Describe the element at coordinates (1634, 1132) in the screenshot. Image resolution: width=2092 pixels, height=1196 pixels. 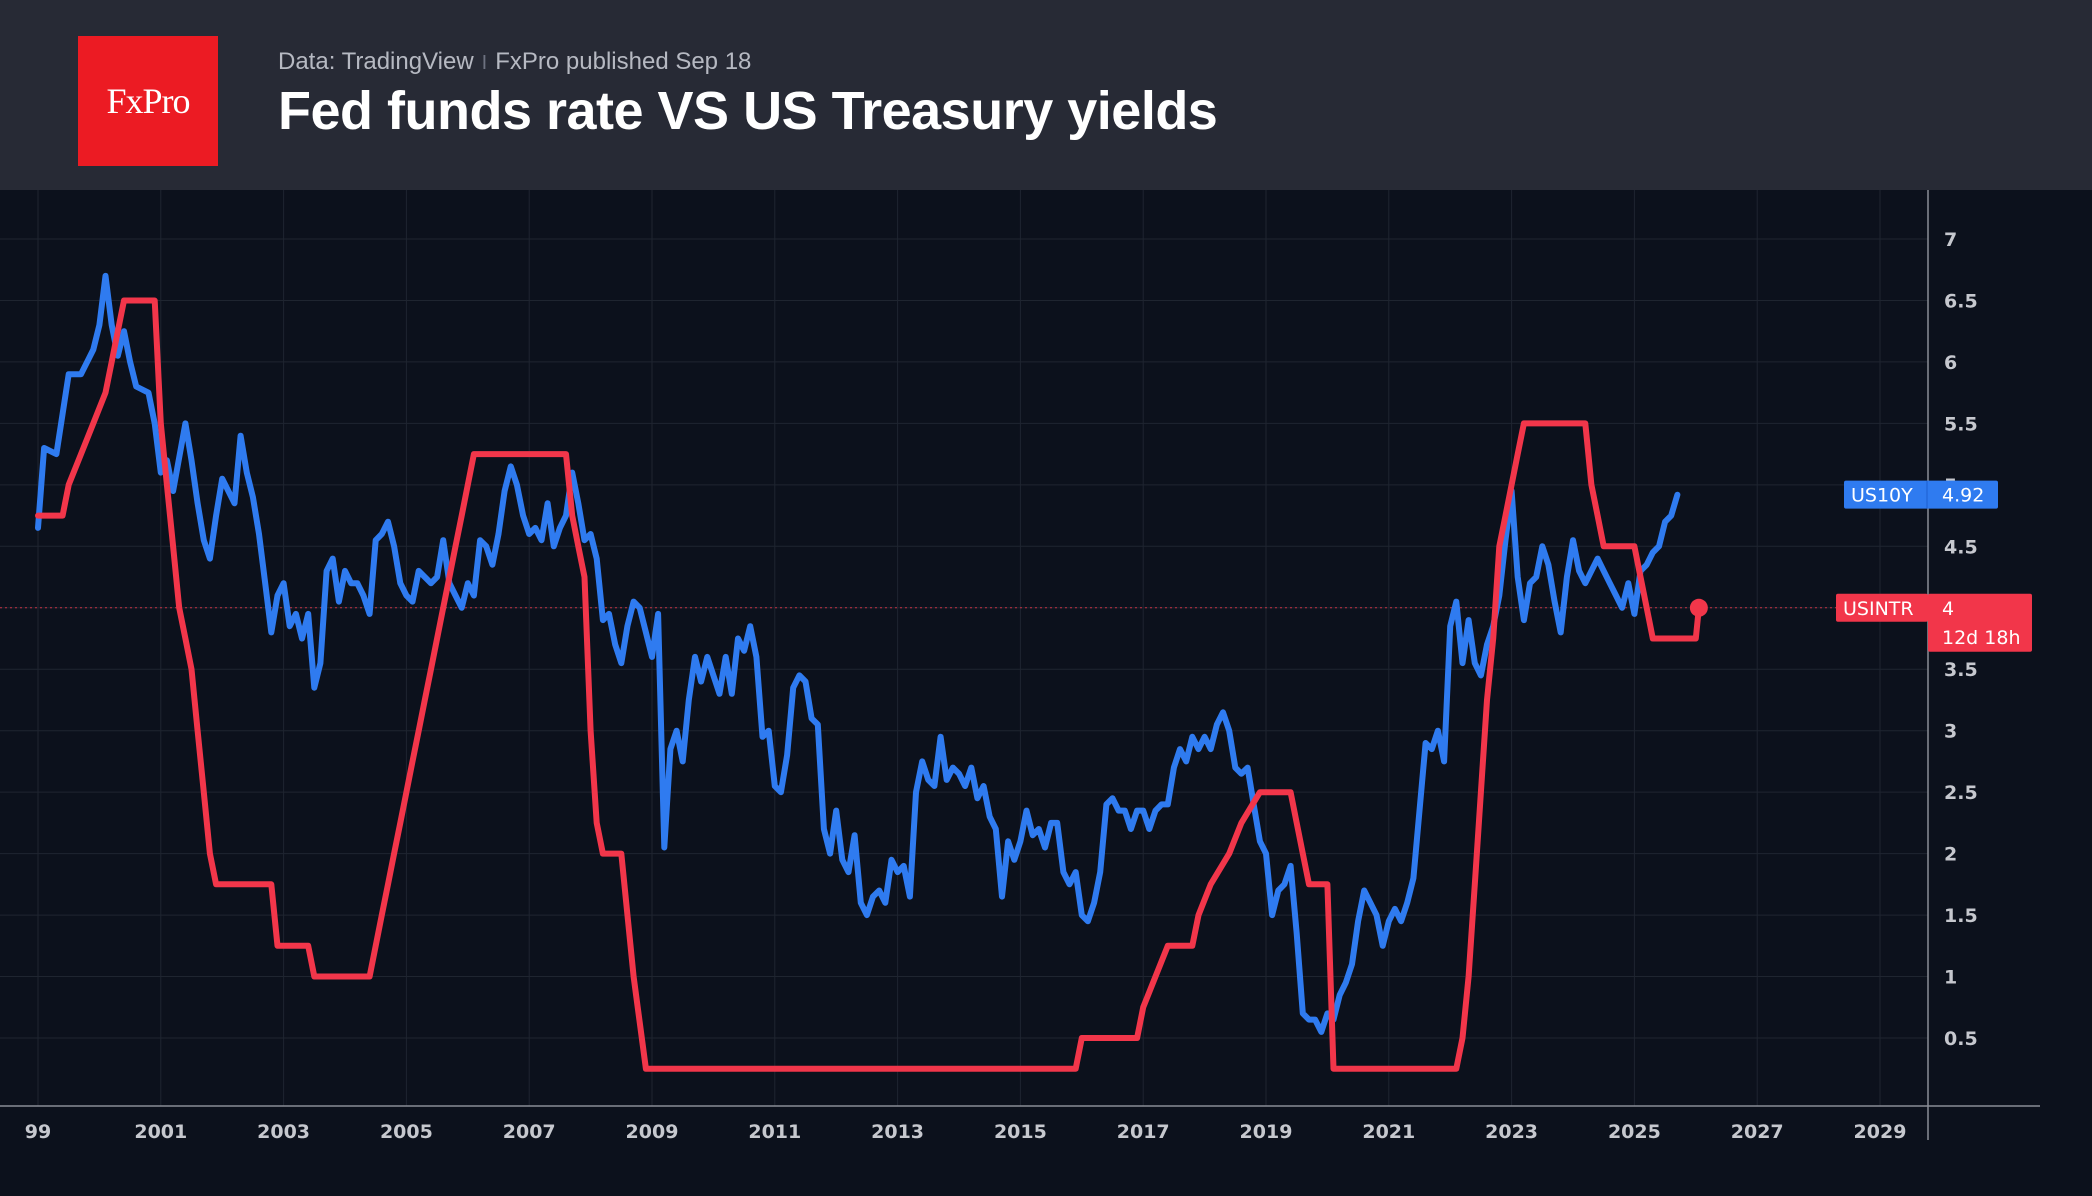
I see `x-tick-label: 2025` at that location.